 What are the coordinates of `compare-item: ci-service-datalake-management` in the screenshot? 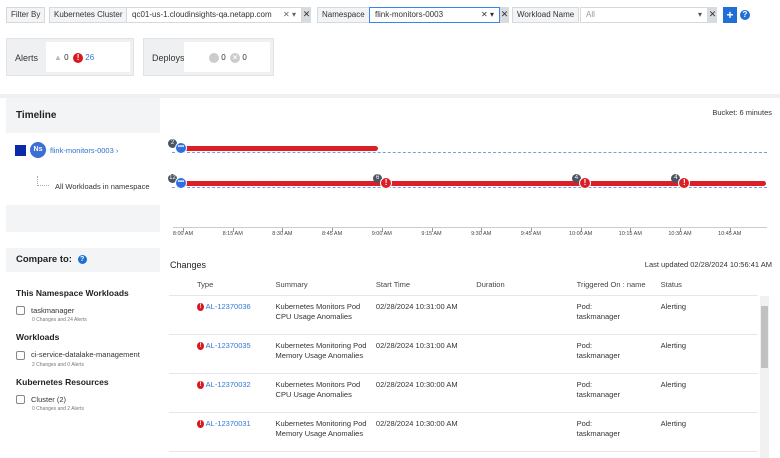 It's located at (86, 355).